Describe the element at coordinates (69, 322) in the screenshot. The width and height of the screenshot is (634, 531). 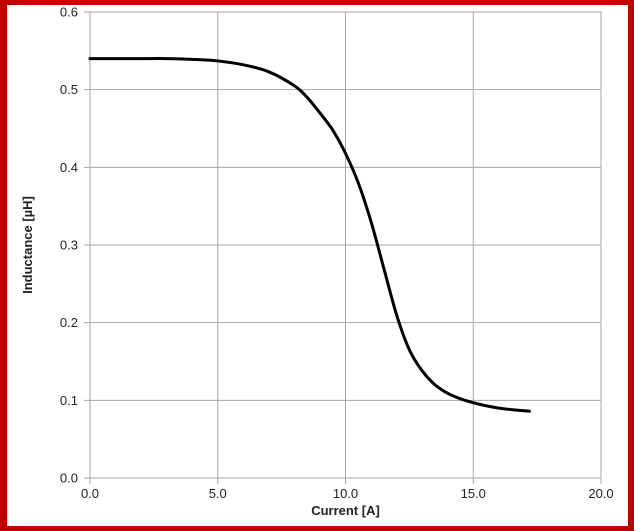
I see `y-tick-label: 0.2` at that location.